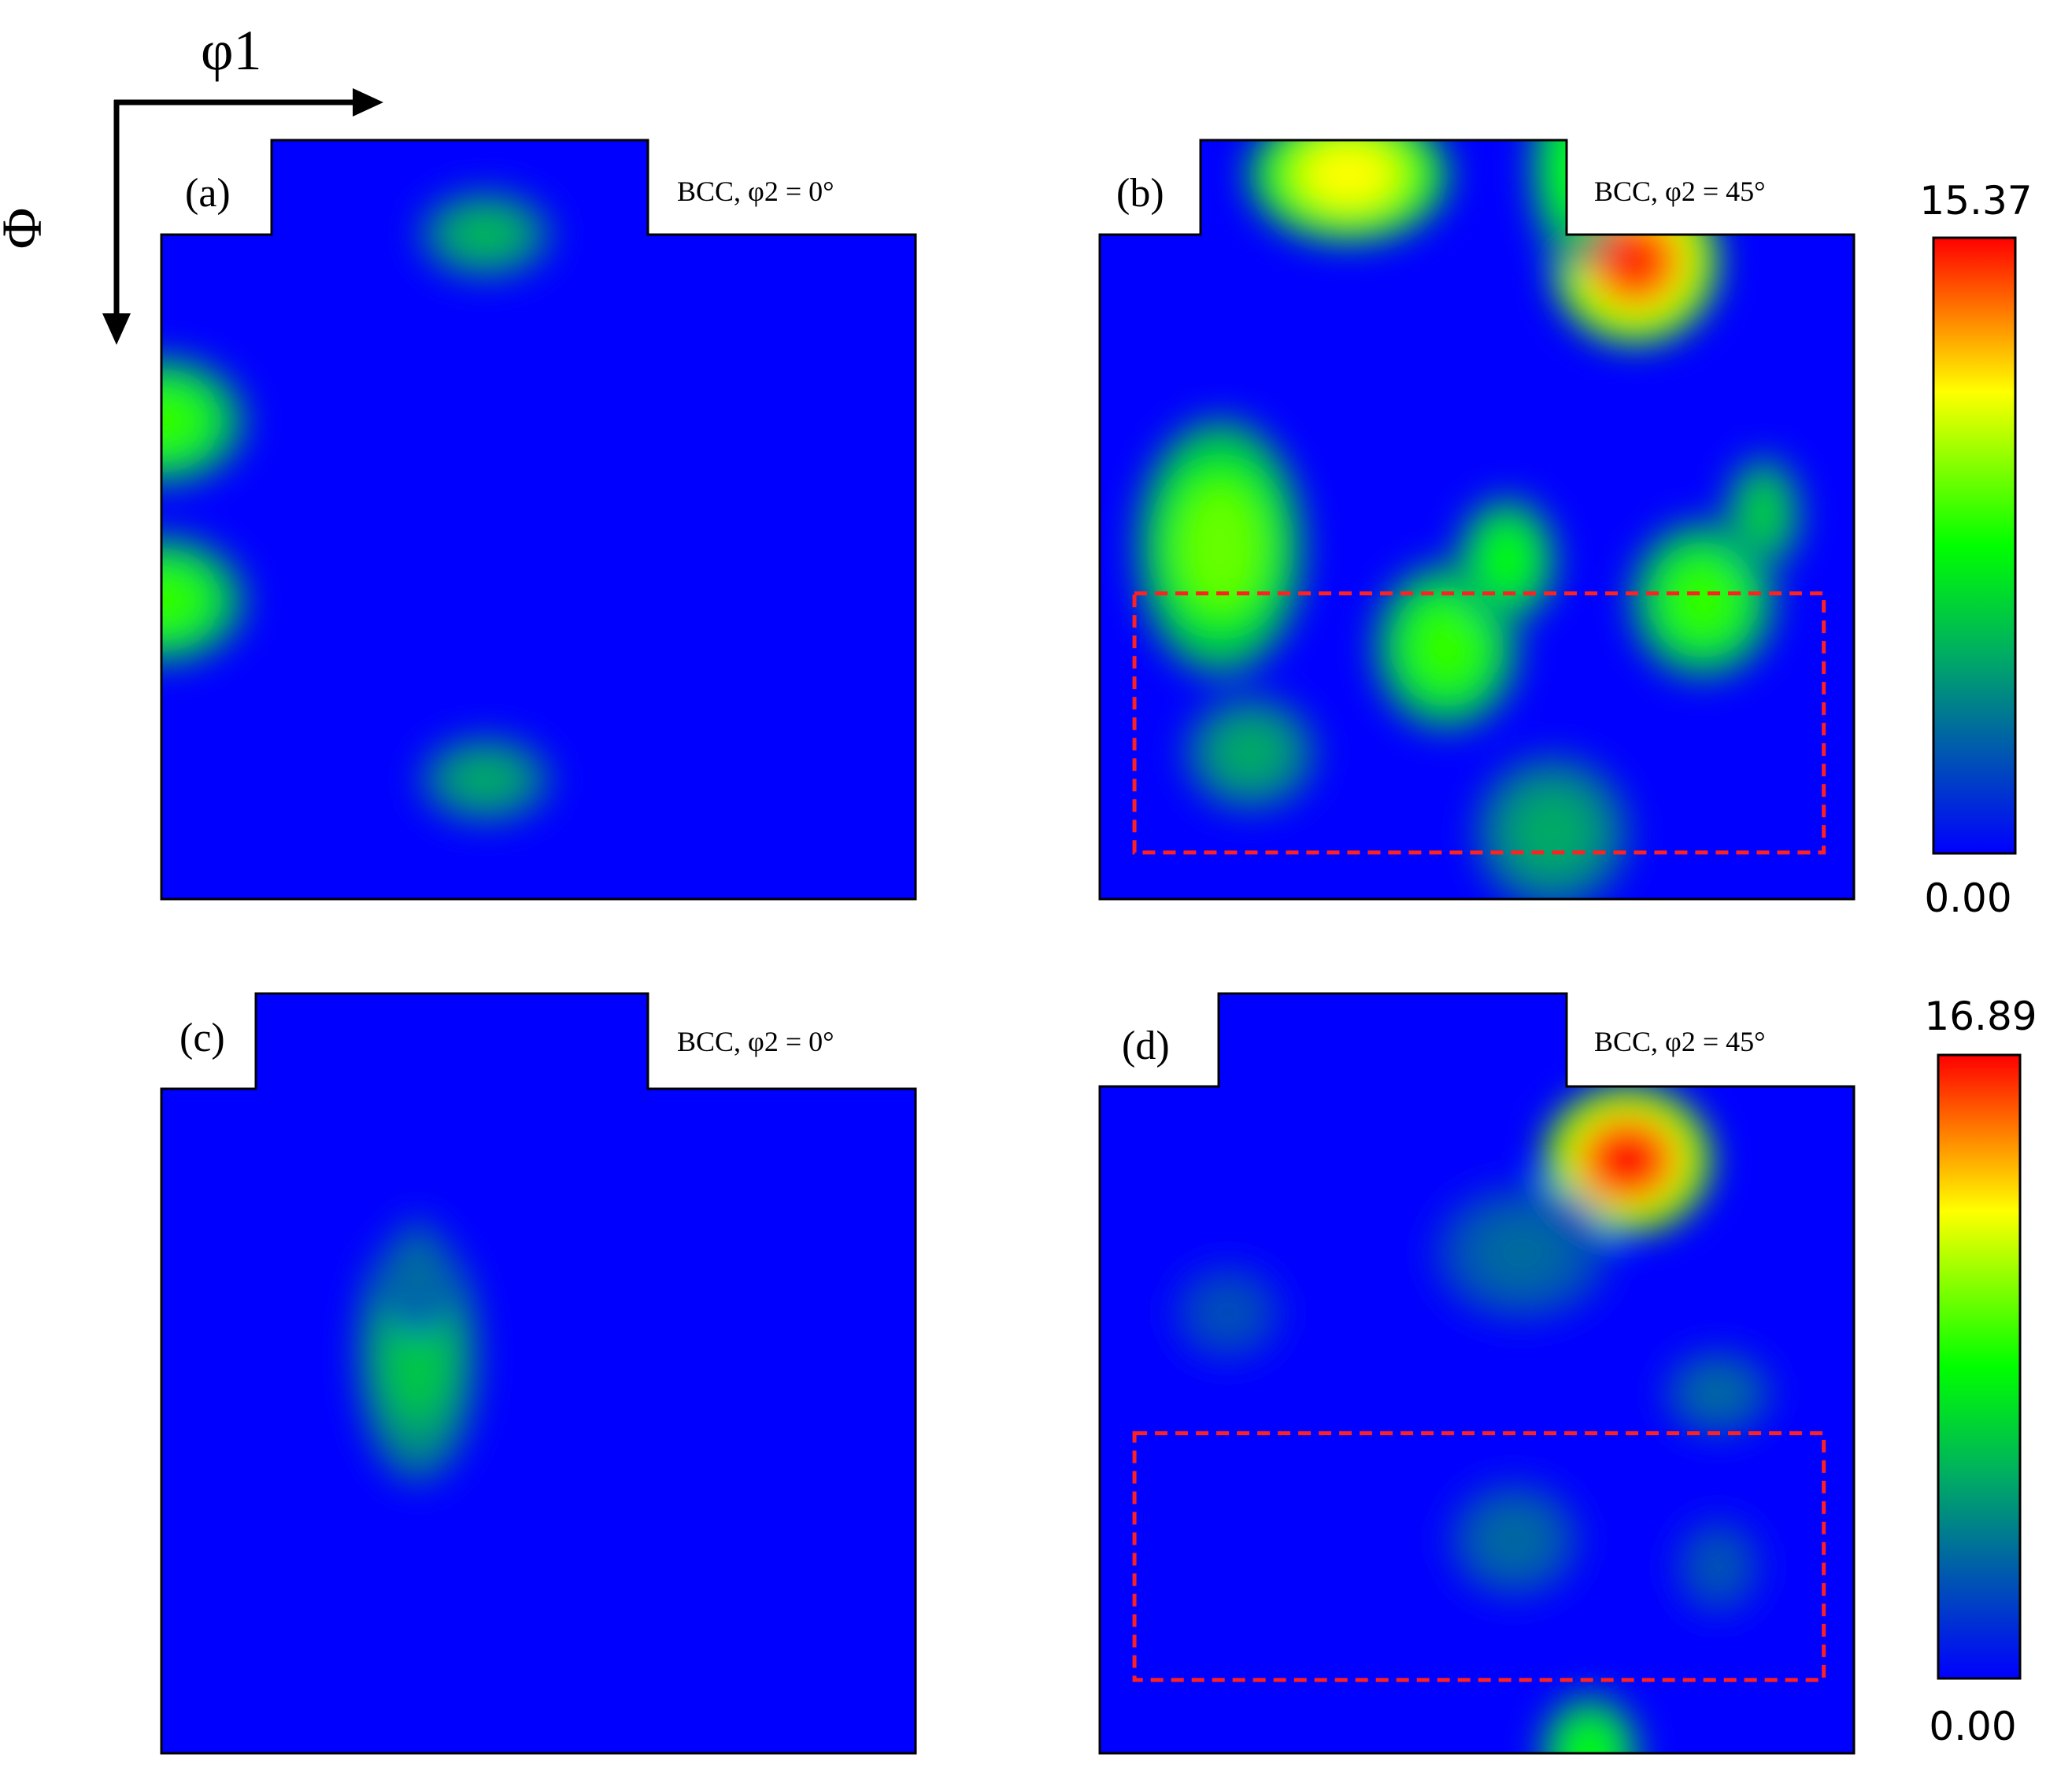  What do you see at coordinates (202, 1038) in the screenshot?
I see `panel-c-label: (c)` at bounding box center [202, 1038].